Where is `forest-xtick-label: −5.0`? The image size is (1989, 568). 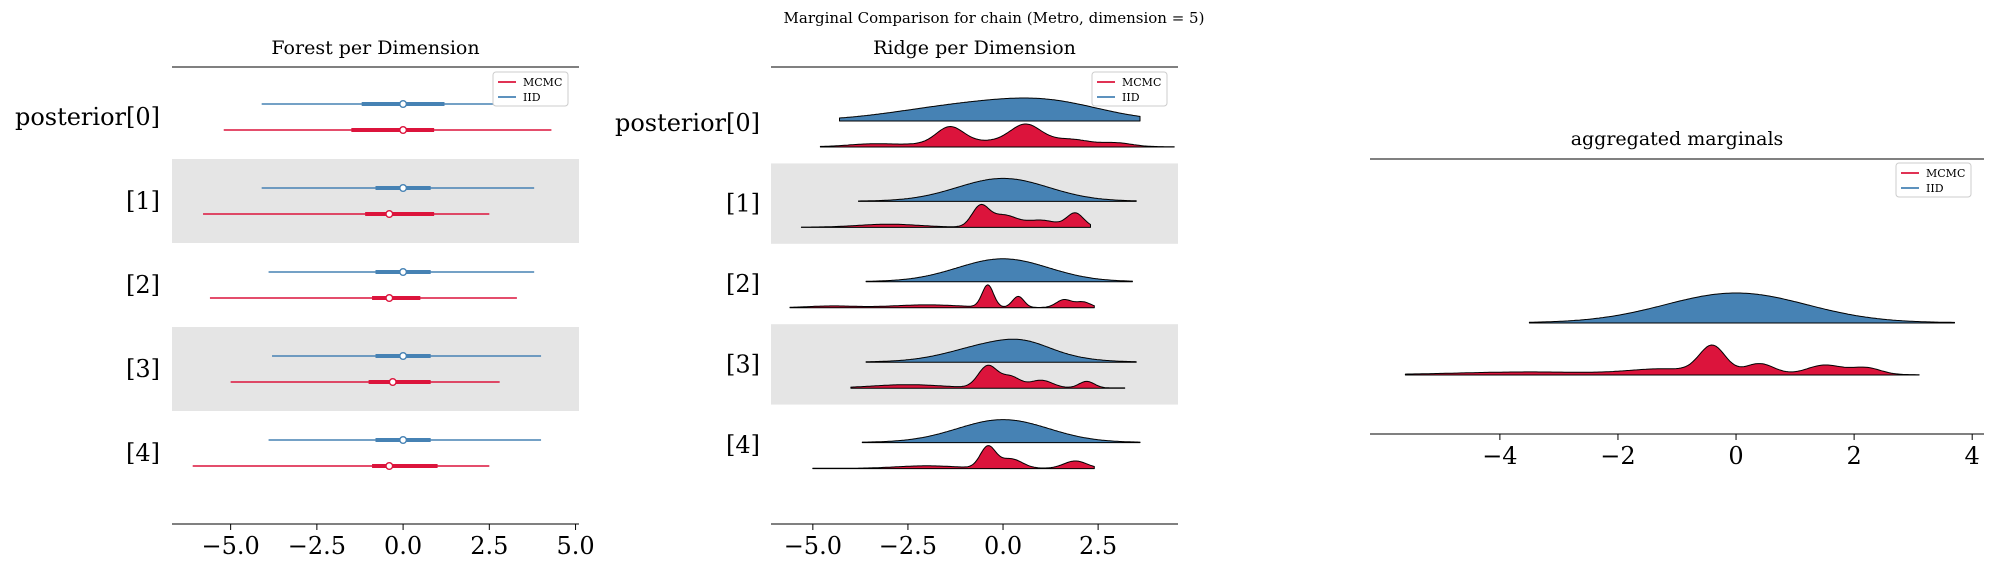
forest-xtick-label: −5.0 is located at coordinates (230, 546).